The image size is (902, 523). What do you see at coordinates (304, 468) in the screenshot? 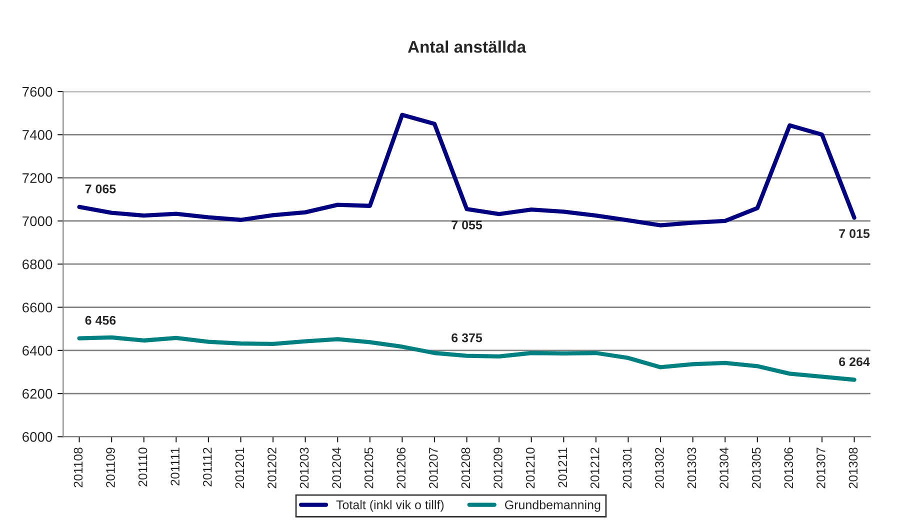
I see `x-tick-label: 201203` at bounding box center [304, 468].